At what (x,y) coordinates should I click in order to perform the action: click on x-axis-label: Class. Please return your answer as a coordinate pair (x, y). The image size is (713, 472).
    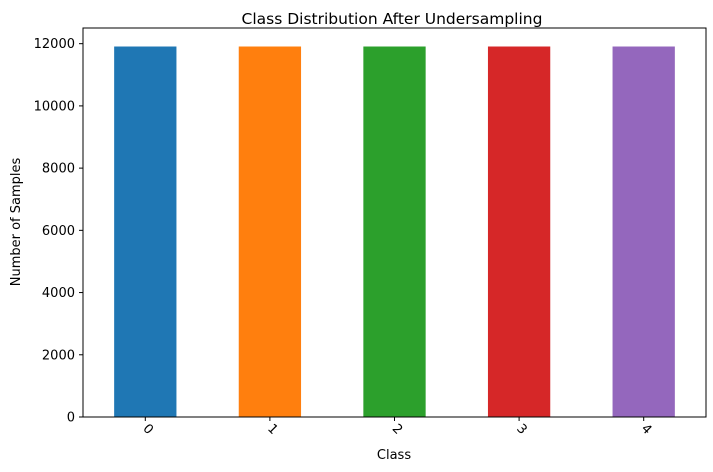
    Looking at the image, I should click on (394, 455).